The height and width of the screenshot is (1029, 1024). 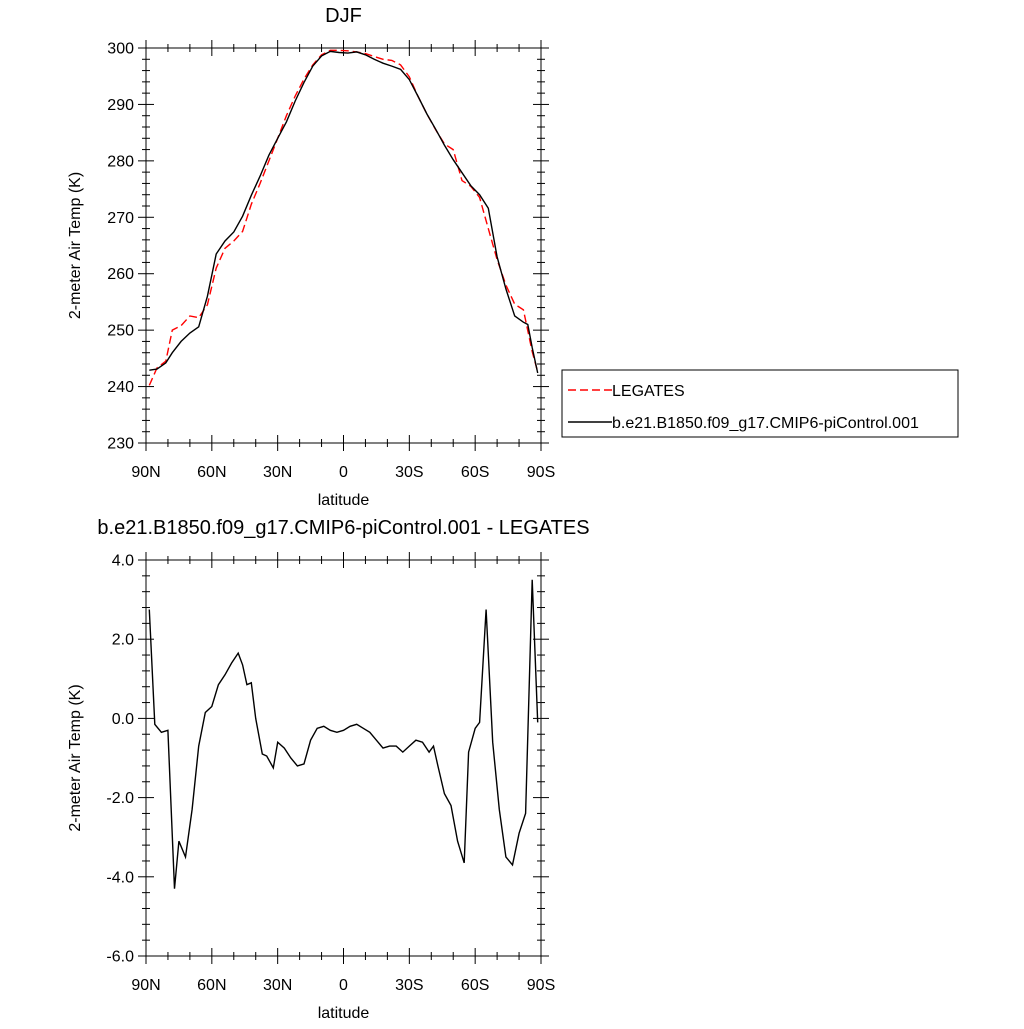 I want to click on legend-label: b.e21.B1850.f09_g17.CMIP6-piControl.001, so click(x=765, y=423).